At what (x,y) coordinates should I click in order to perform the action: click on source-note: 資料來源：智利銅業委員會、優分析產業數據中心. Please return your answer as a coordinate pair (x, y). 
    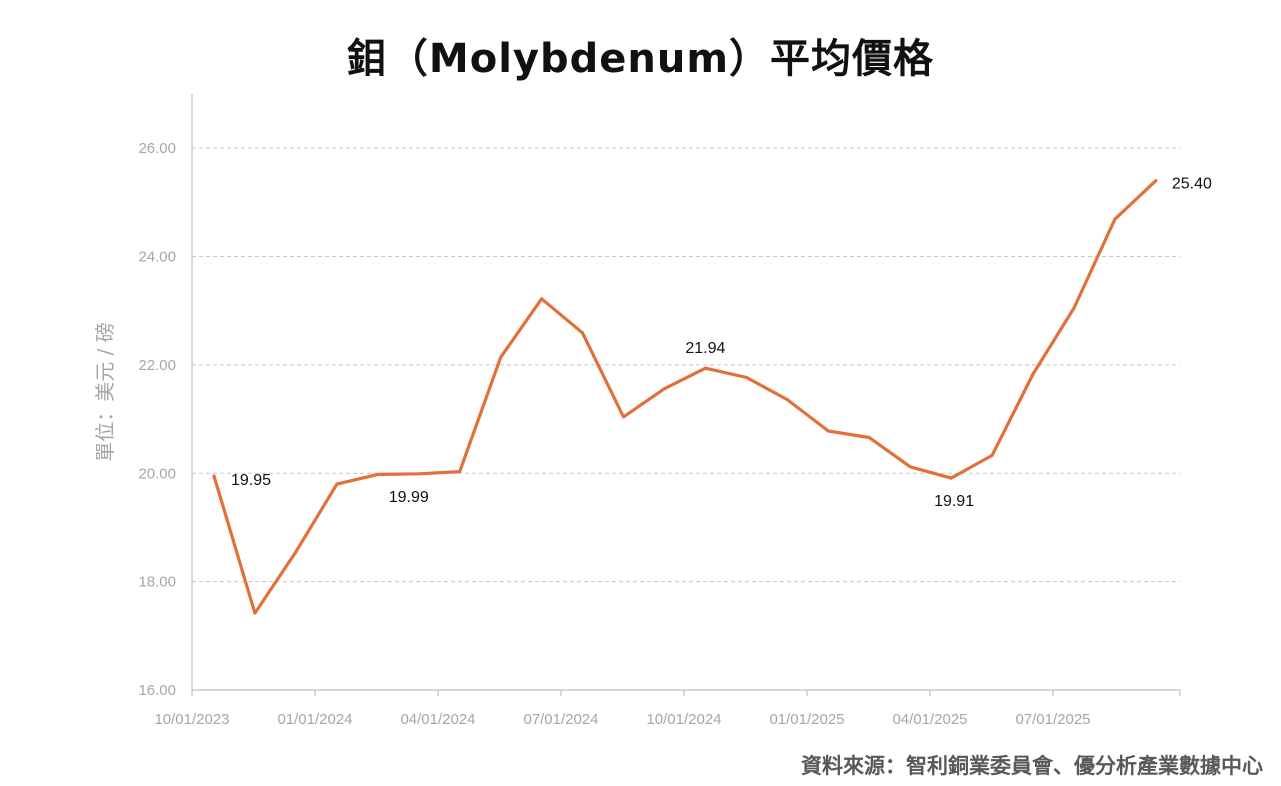
    Looking at the image, I should click on (1032, 766).